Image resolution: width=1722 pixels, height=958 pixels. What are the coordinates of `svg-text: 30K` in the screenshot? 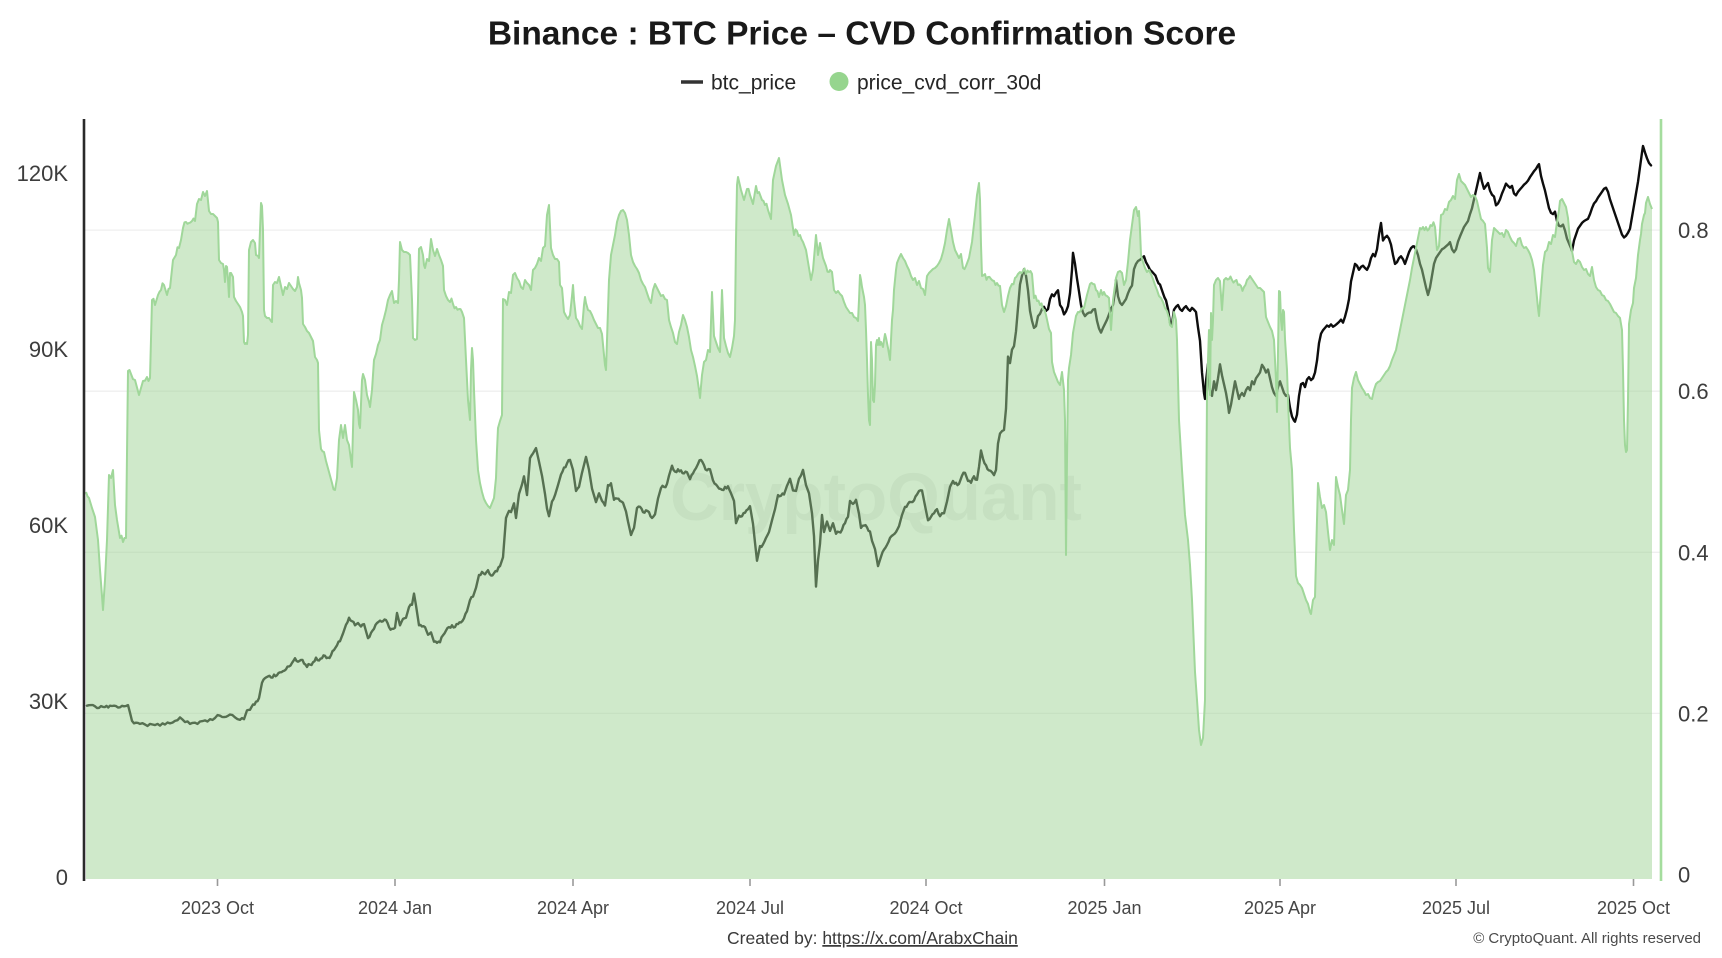 It's located at (48, 701).